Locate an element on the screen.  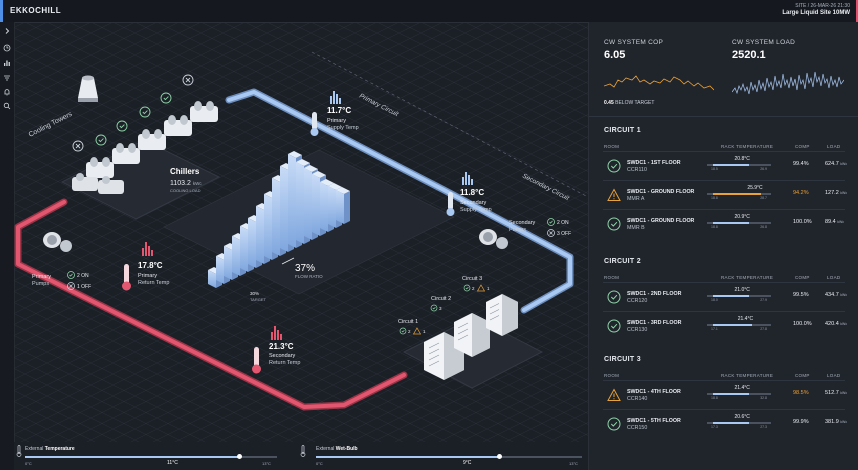
load-value: 624.7 kWc is located at coordinates (836, 164).